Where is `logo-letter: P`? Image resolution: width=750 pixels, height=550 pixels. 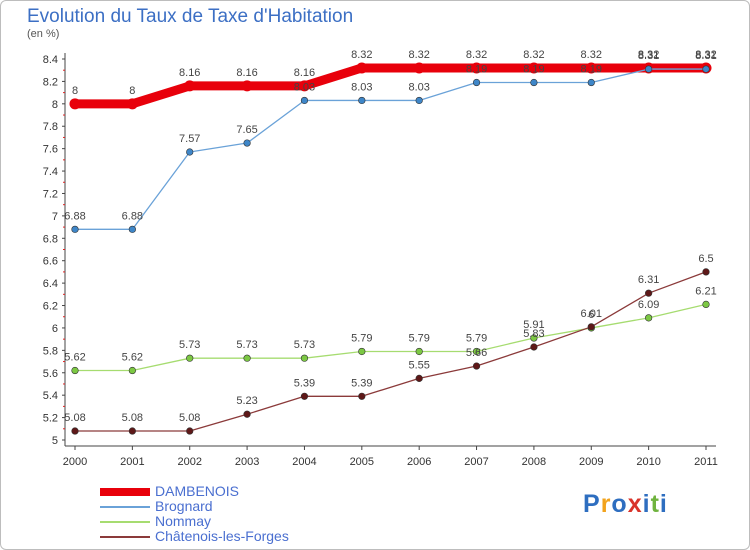
logo-letter: P is located at coordinates (592, 504).